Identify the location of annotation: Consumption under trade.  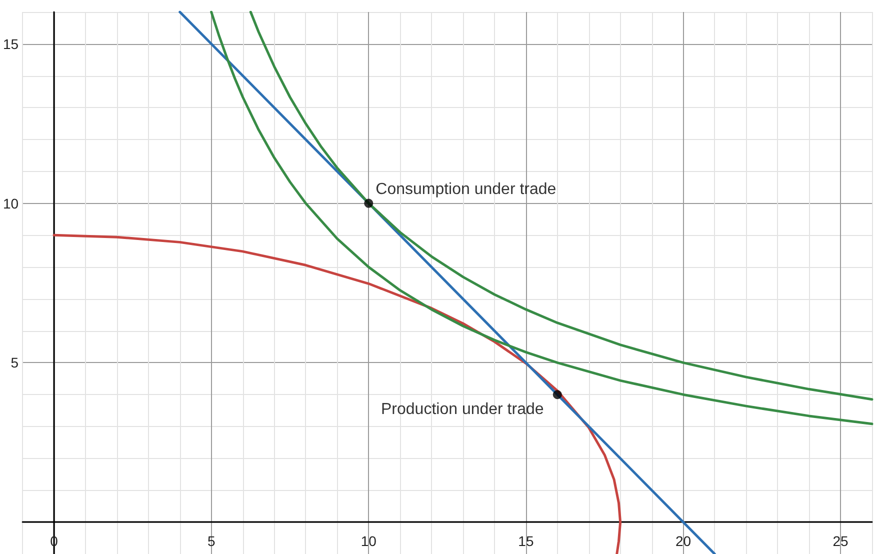
(466, 189).